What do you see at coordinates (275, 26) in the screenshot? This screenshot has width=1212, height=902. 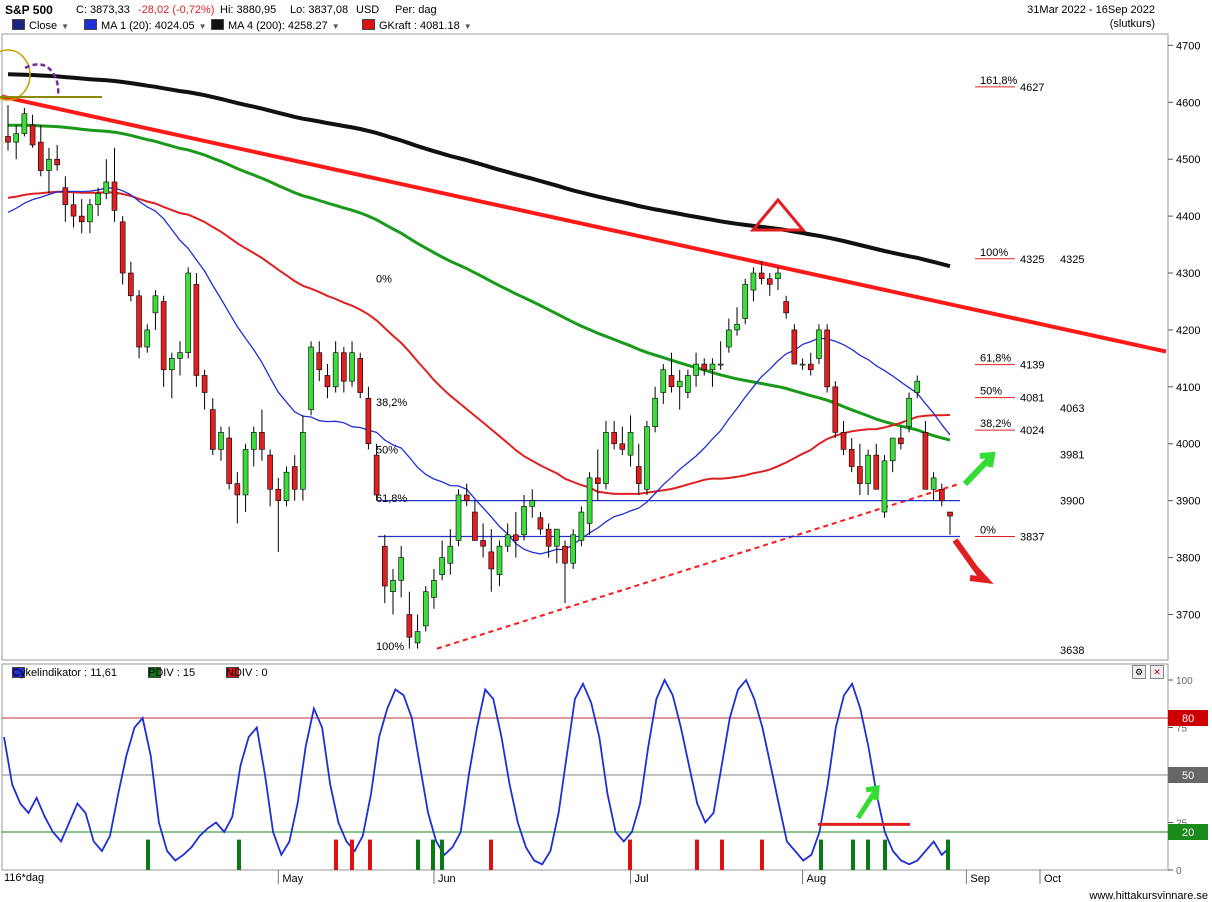 I see `legend-ma200: MA 4 (200): 4258.27 ▼` at bounding box center [275, 26].